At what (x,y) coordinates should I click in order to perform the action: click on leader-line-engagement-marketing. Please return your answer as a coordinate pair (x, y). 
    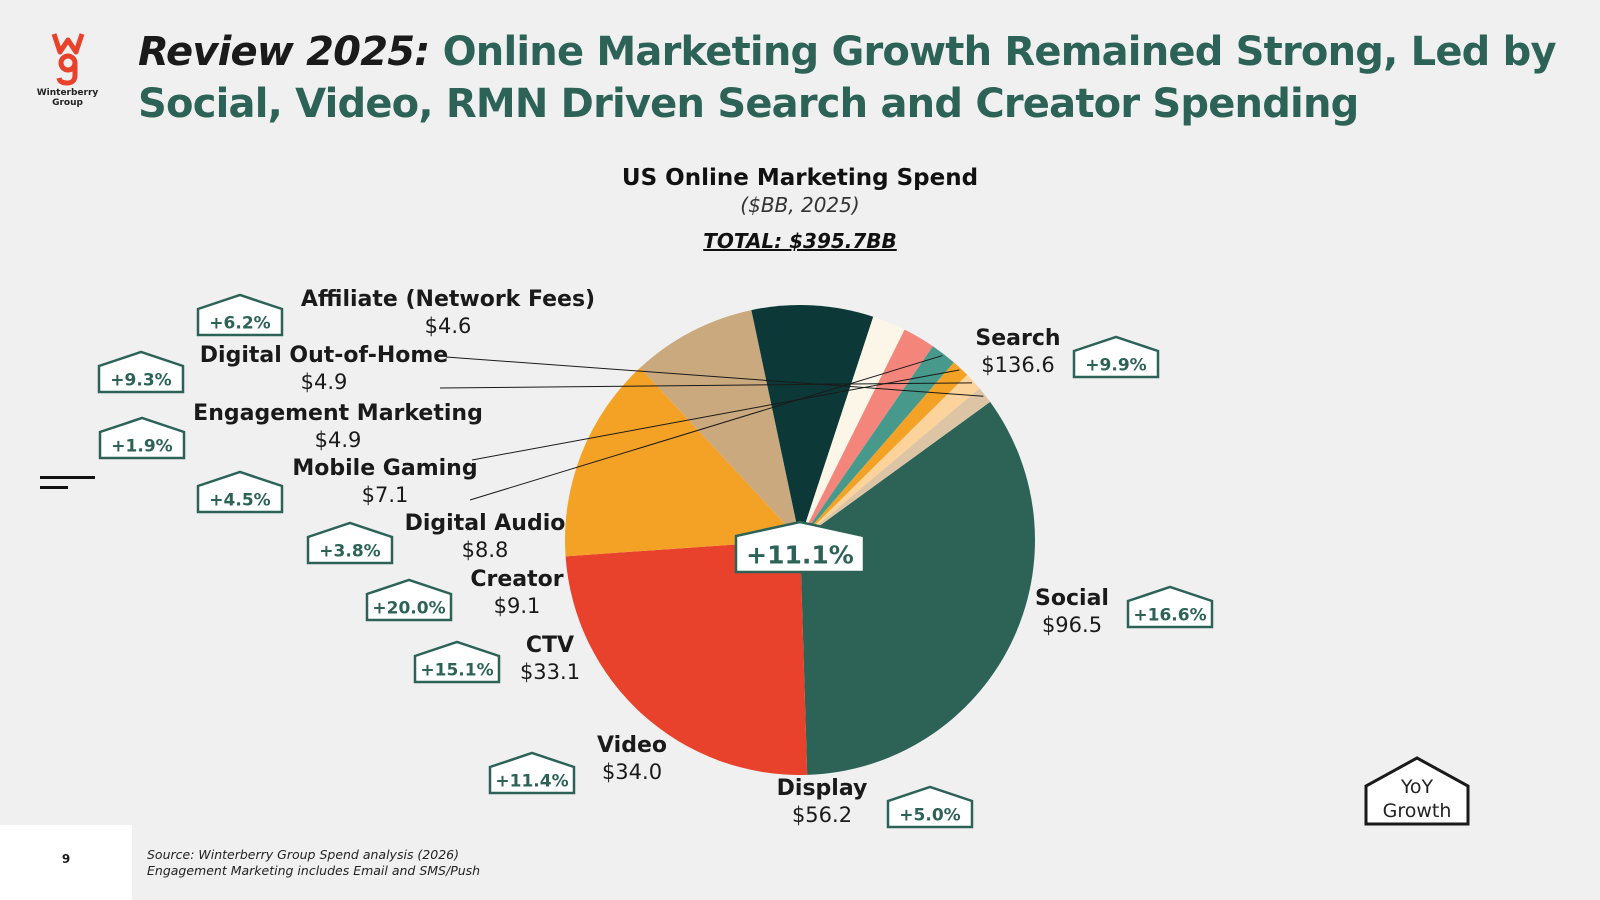
    Looking at the image, I should click on (715, 415).